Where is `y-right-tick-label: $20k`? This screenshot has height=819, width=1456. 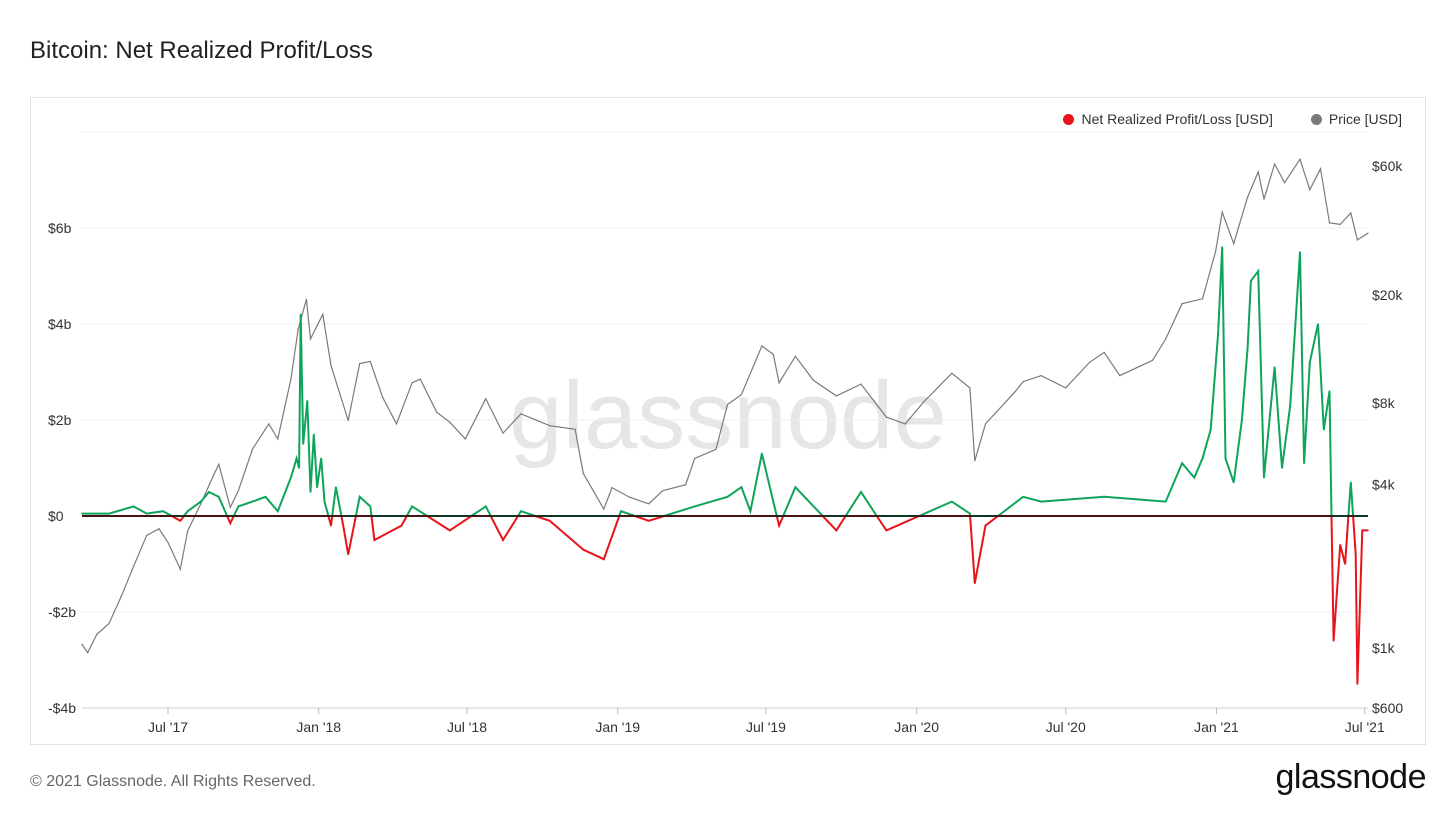 y-right-tick-label: $20k is located at coordinates (1387, 295).